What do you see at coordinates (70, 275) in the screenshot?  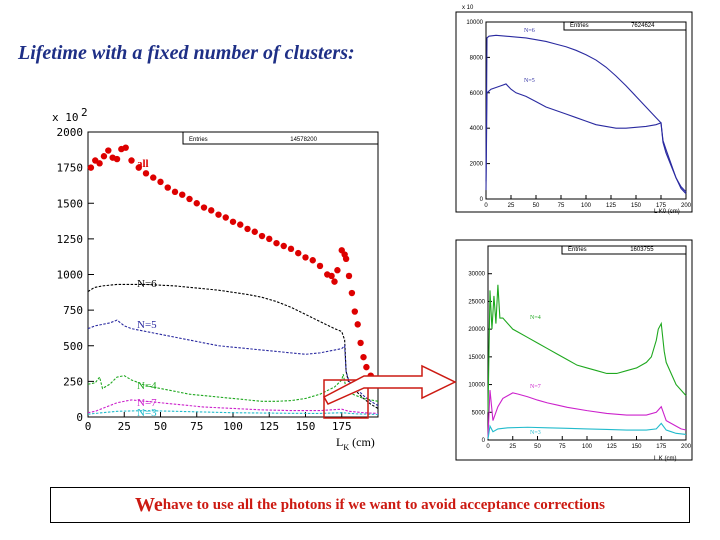 I see `y-tick-label: 1000` at bounding box center [70, 275].